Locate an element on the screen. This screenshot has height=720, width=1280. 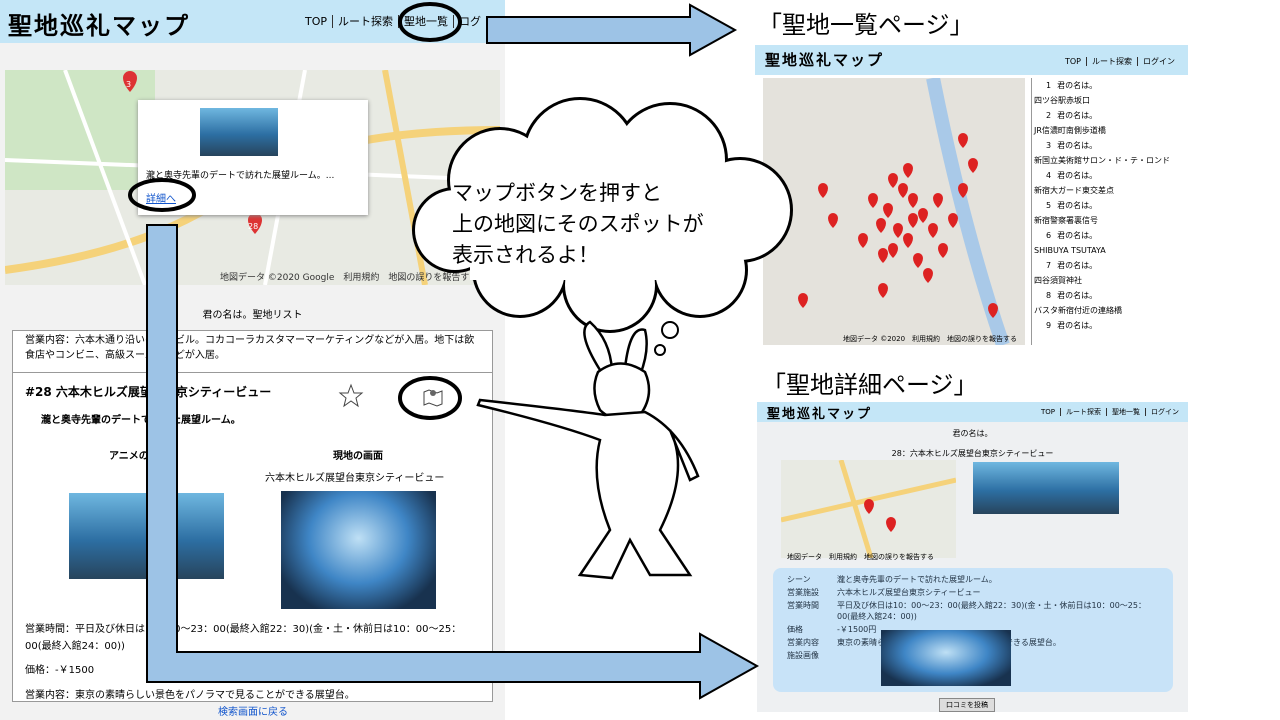
item-place: 新国立美術館サロン・ド・テ・ロンド is located at coordinates (1102, 160).